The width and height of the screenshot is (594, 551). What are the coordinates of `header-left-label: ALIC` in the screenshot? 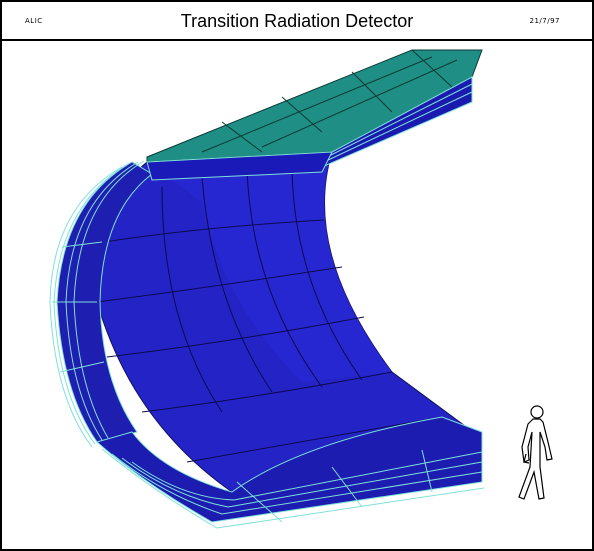 It's located at (34, 21).